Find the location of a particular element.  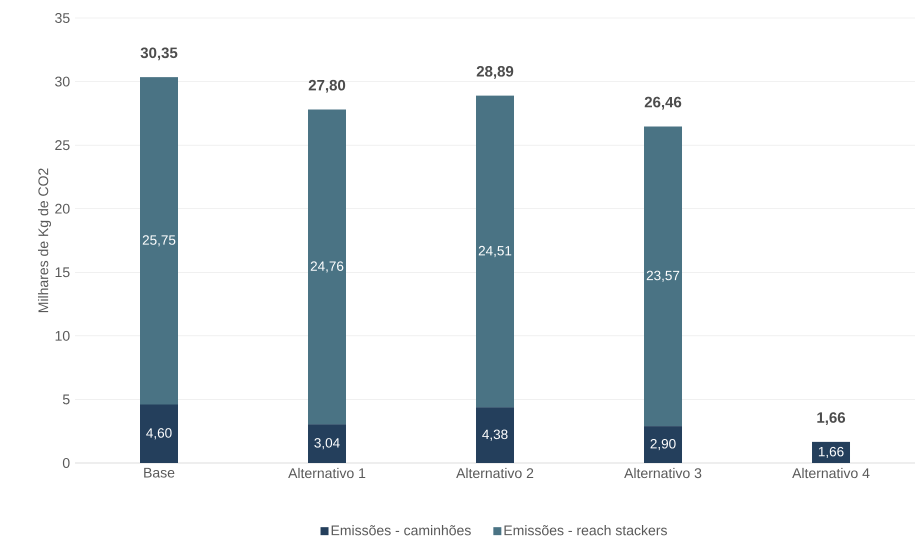

total-label: 26,46 is located at coordinates (663, 103).